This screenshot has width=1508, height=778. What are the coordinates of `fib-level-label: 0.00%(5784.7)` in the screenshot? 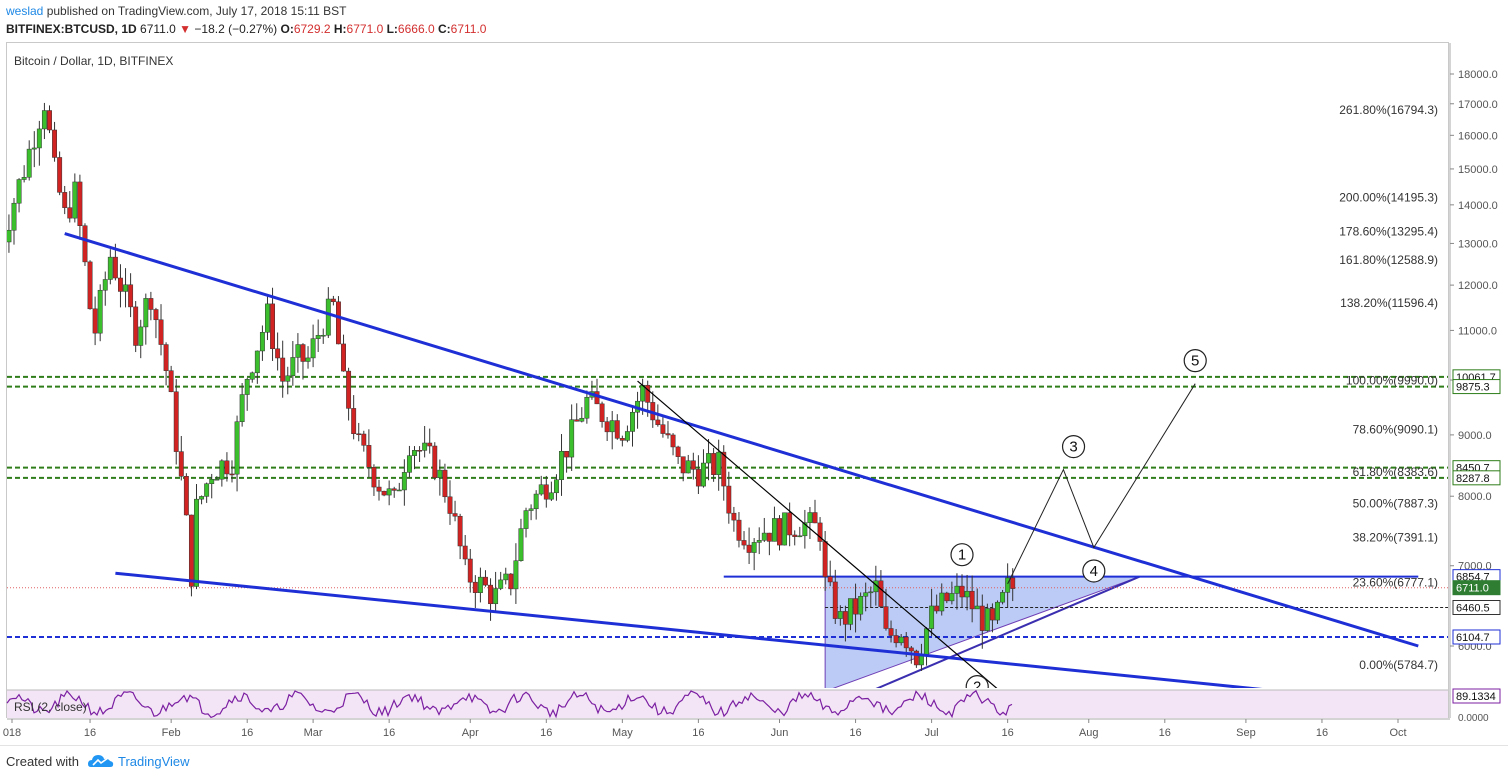 It's located at (1398, 665).